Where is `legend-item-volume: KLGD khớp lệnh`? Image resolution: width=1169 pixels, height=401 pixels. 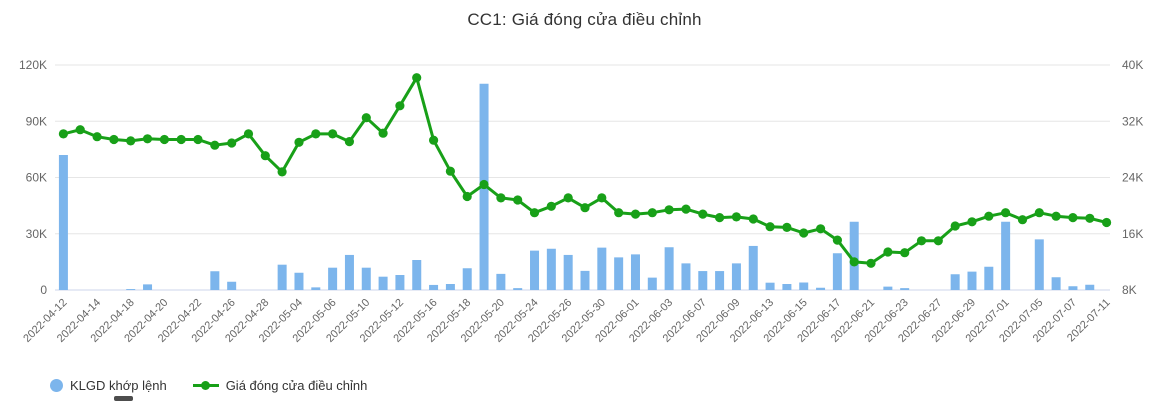
legend-item-volume: KLGD khớp lệnh is located at coordinates (108, 385).